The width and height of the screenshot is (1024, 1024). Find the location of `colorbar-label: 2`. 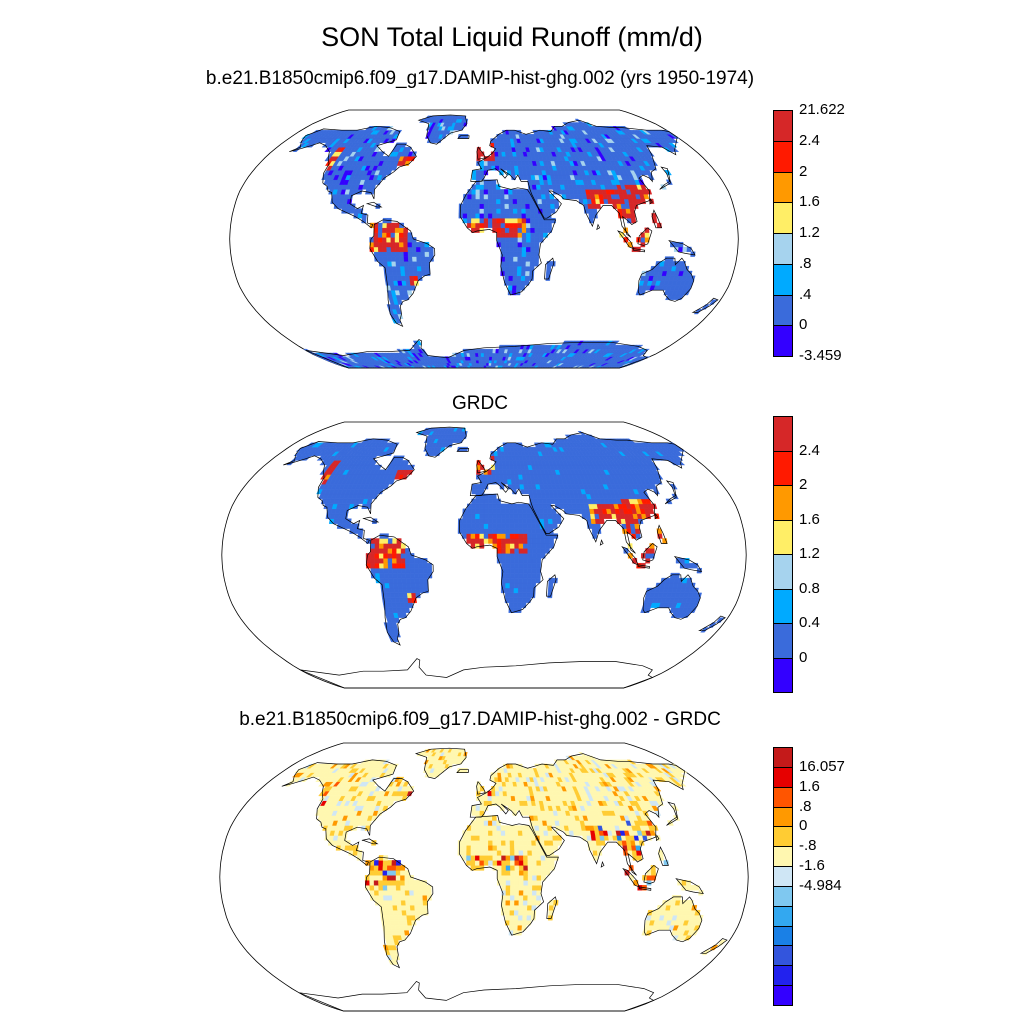

colorbar-label: 2 is located at coordinates (803, 484).